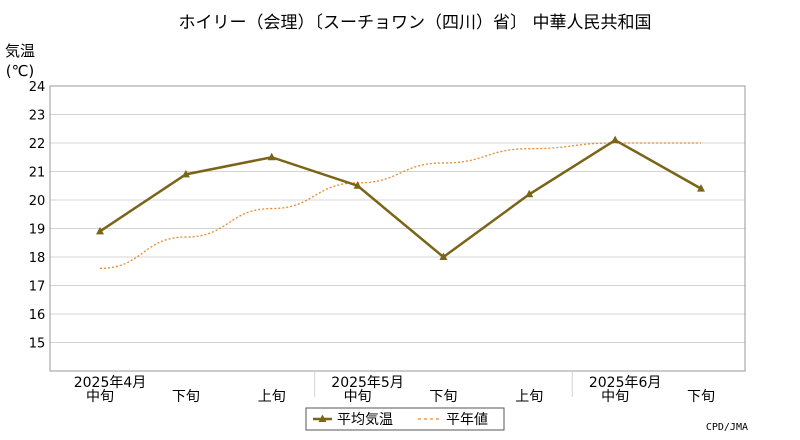  I want to click on y-tick-label: 23, so click(37, 116).